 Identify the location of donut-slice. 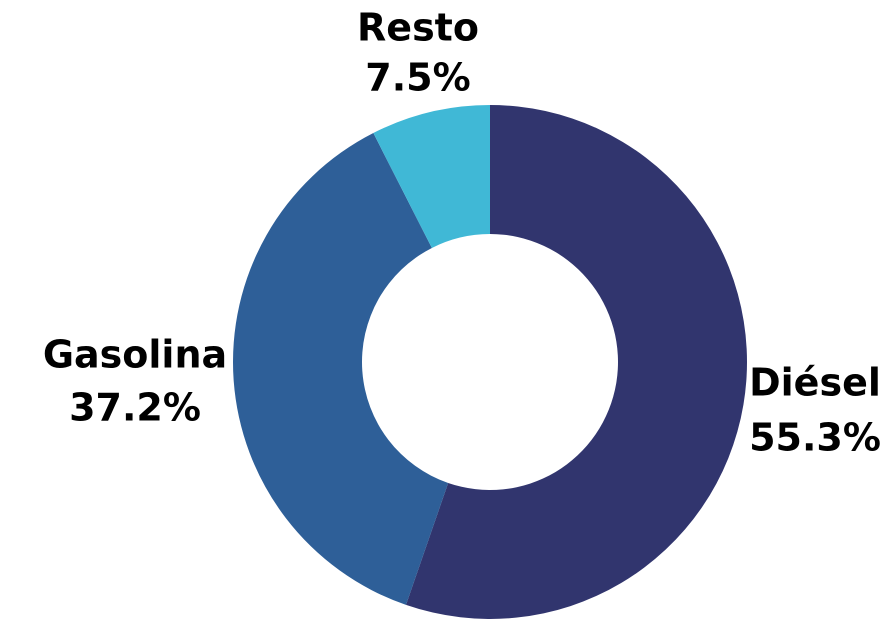
(431, 176).